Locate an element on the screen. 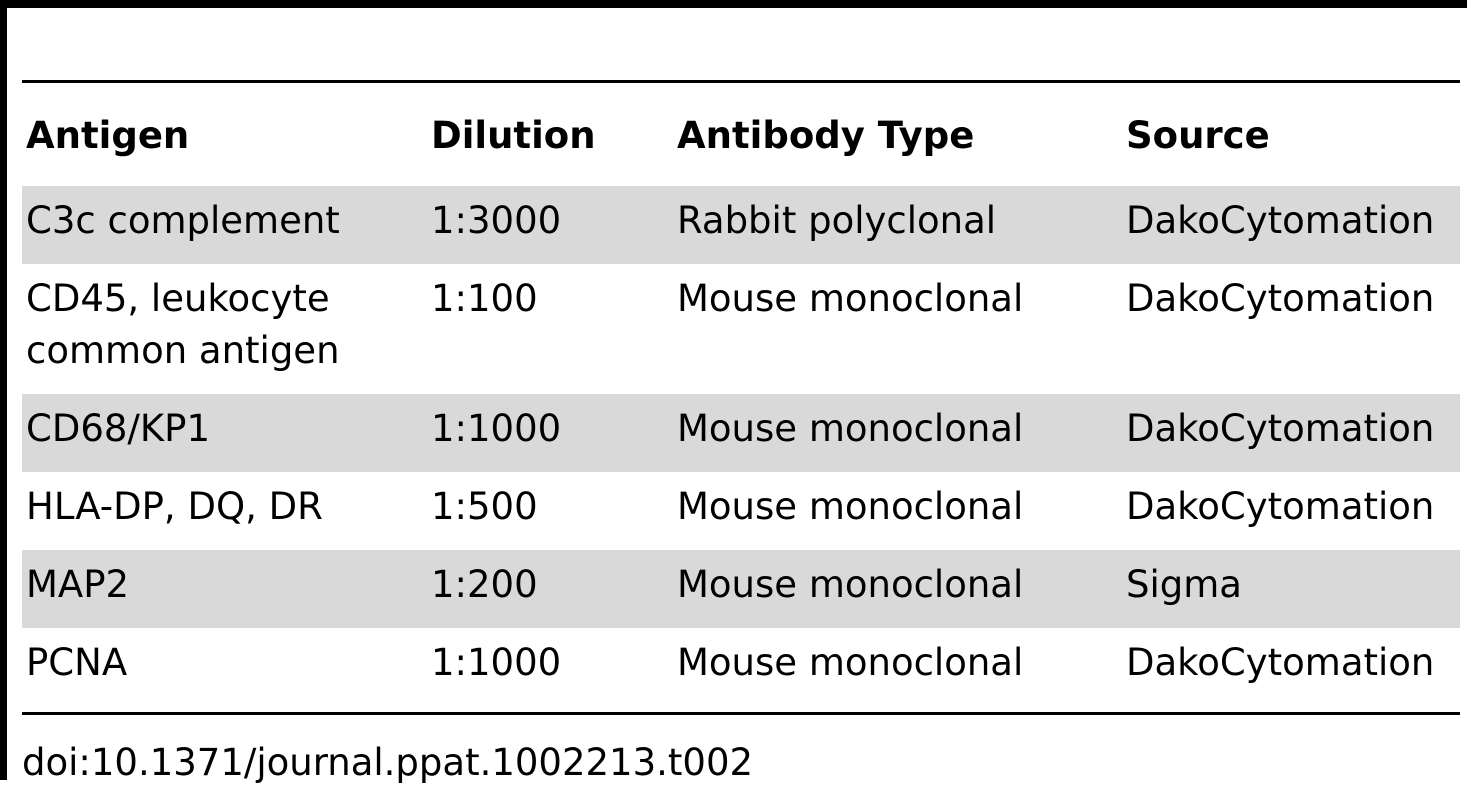 The height and width of the screenshot is (800, 1467). table-top-rule is located at coordinates (741, 81).